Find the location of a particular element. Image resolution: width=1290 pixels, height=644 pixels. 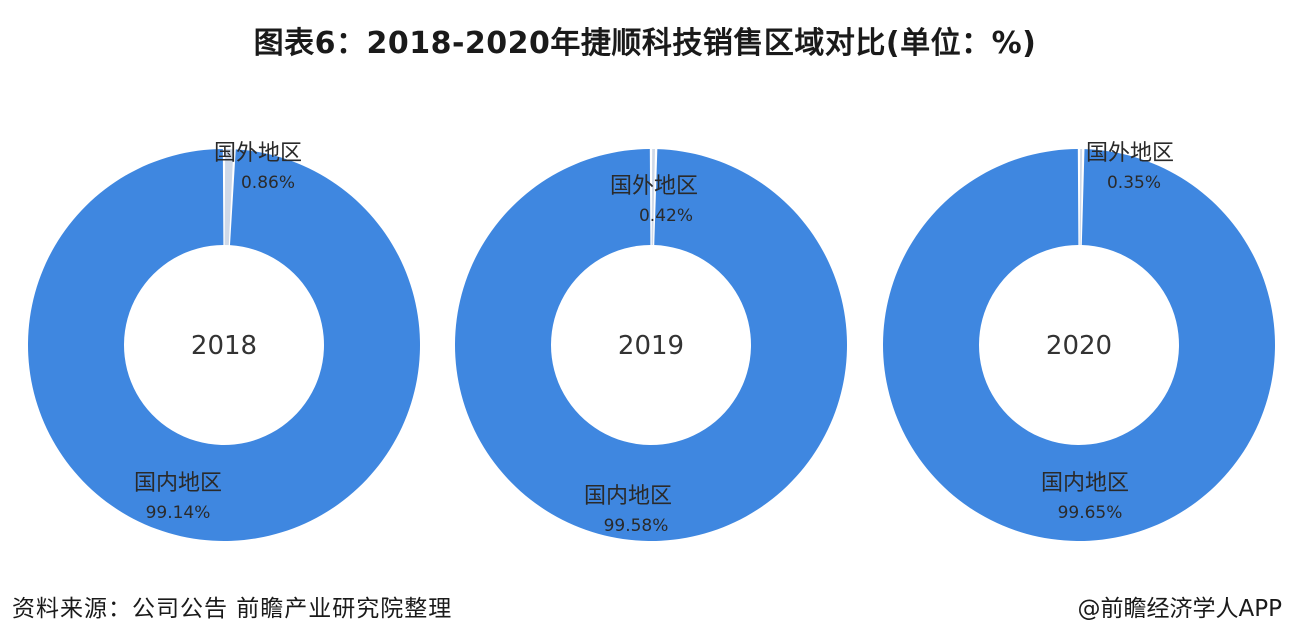

source-note: 资料来源：公司公告 前瞻产业研究院整理 is located at coordinates (232, 609).